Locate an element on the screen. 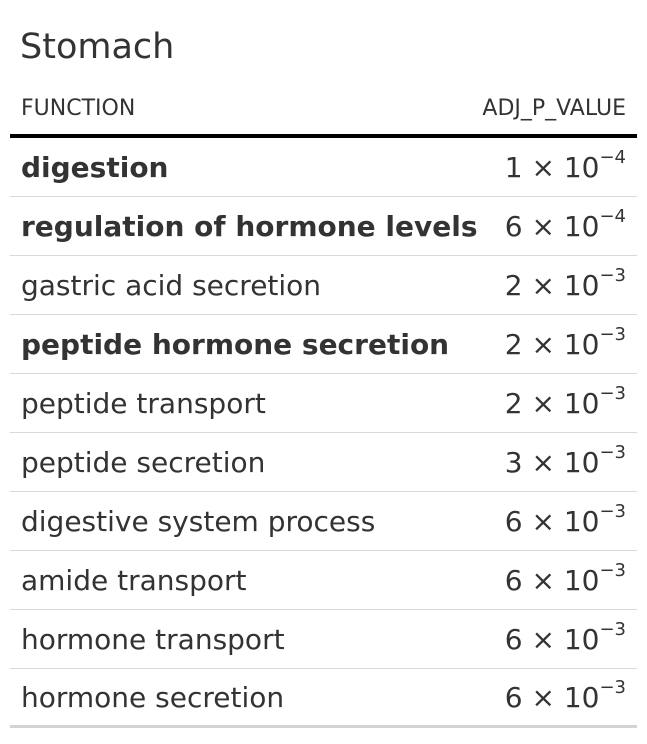 The height and width of the screenshot is (744, 647). table-row: amide transport 6 × 10−3 is located at coordinates (323, 580).